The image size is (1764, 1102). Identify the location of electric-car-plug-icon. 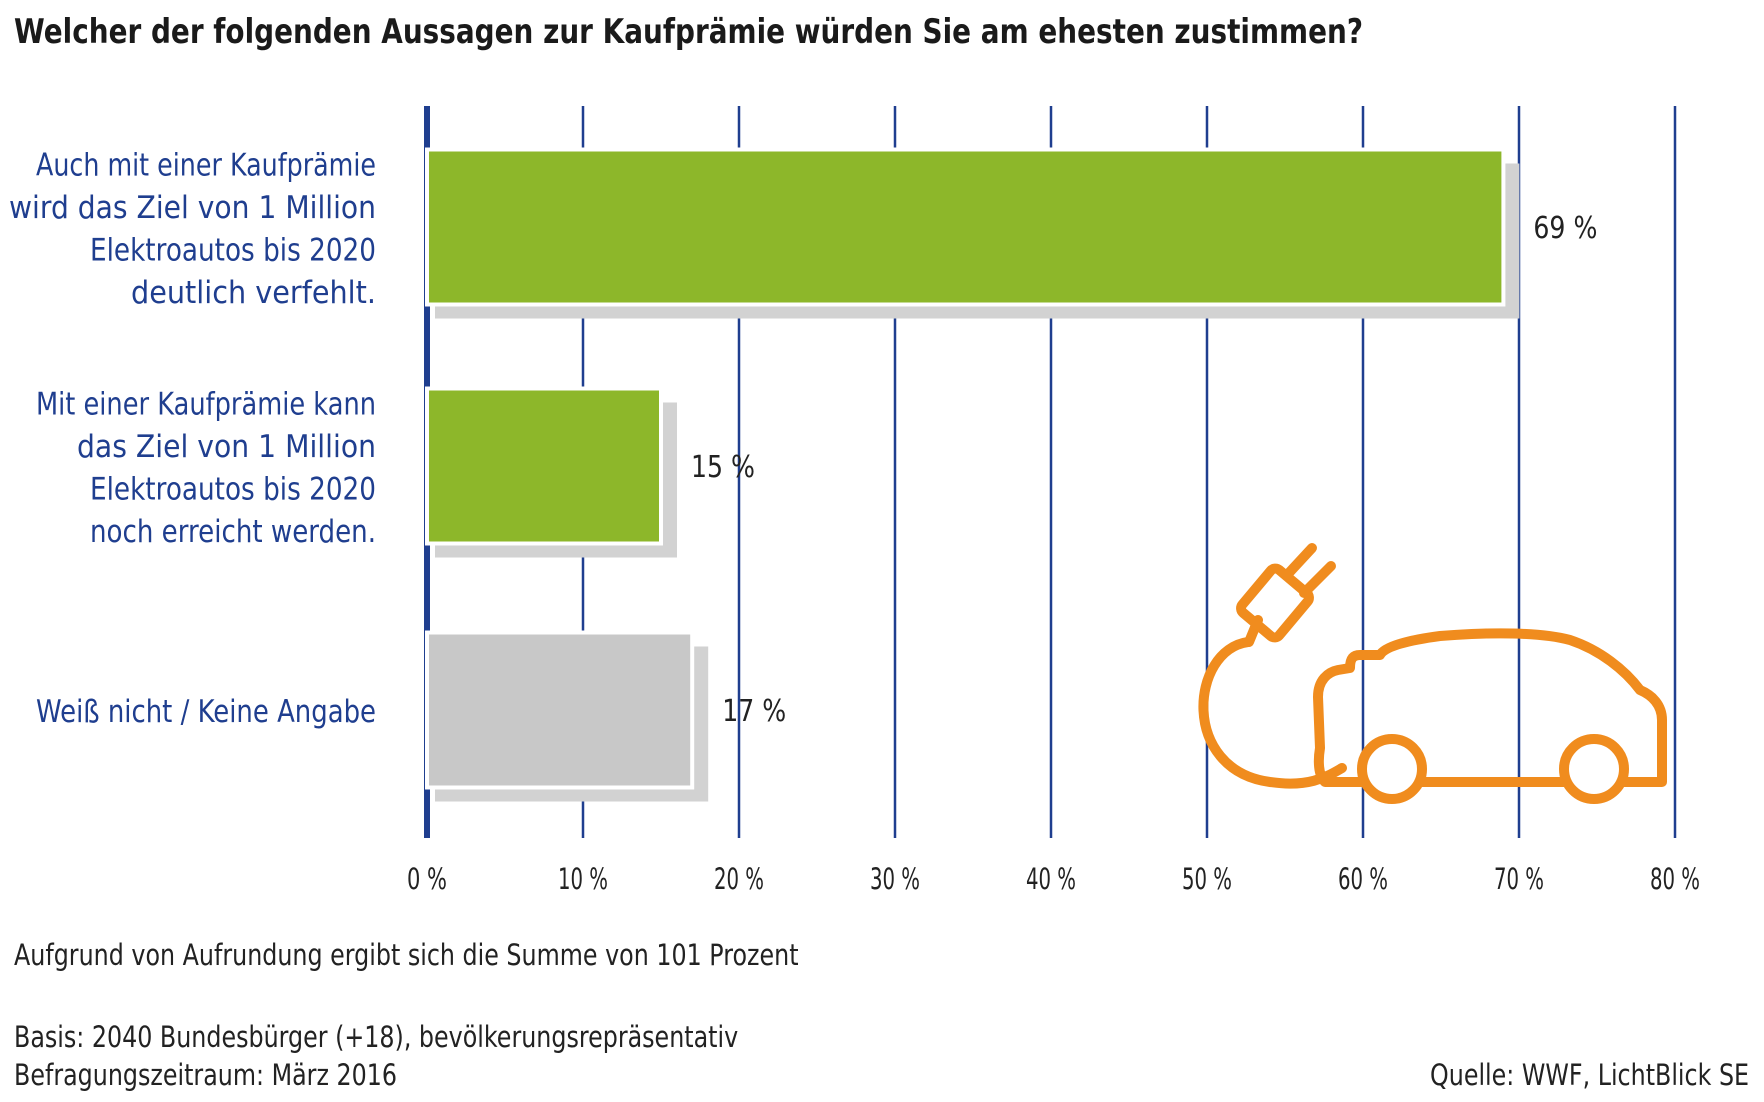
(1432, 673).